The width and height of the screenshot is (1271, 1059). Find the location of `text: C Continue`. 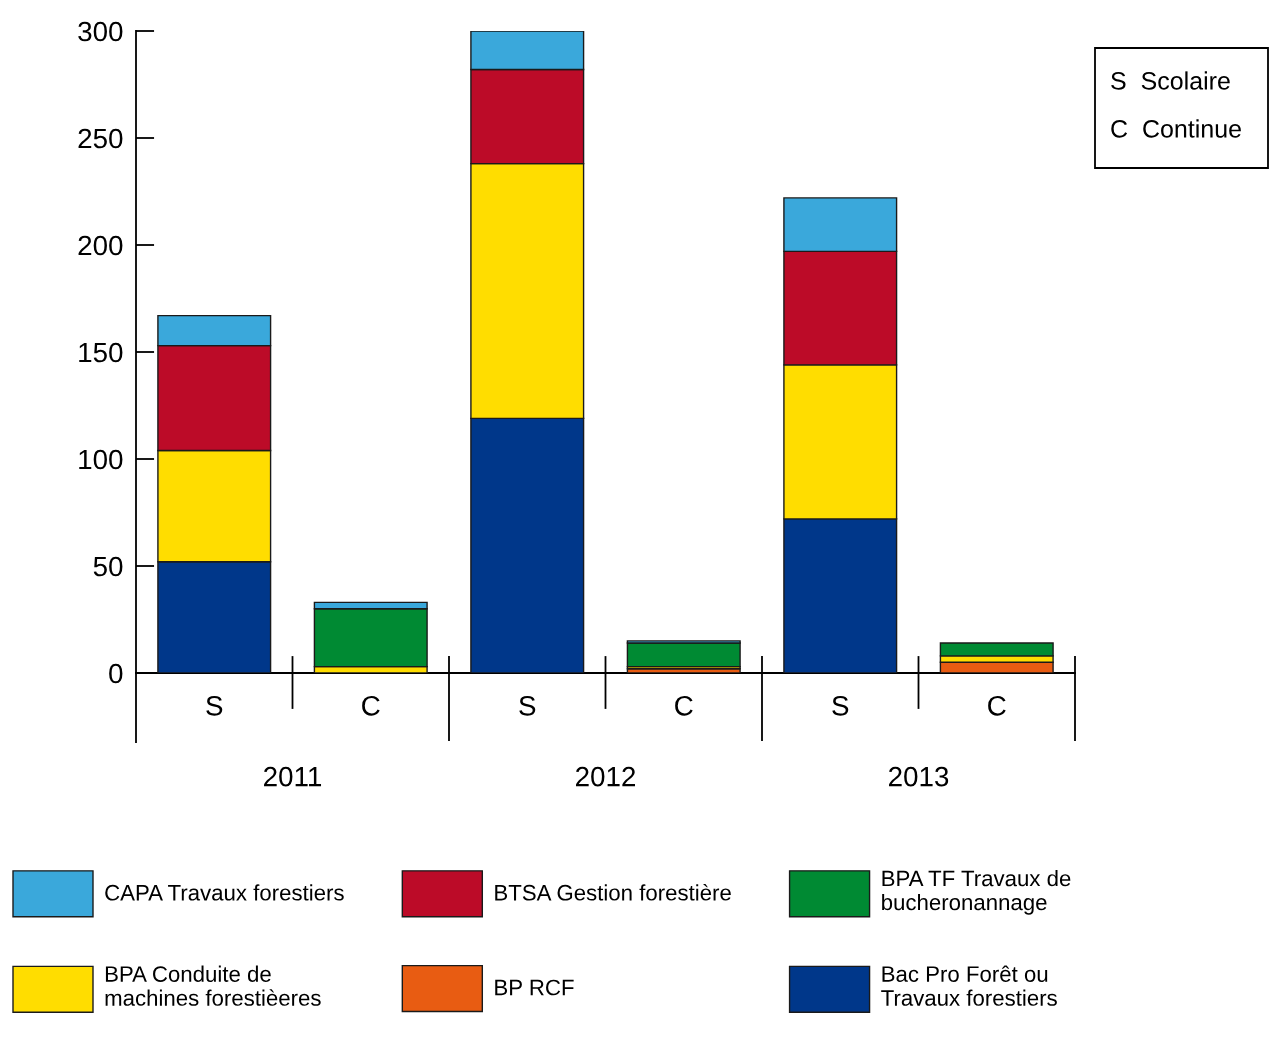

text: C Continue is located at coordinates (1176, 128).